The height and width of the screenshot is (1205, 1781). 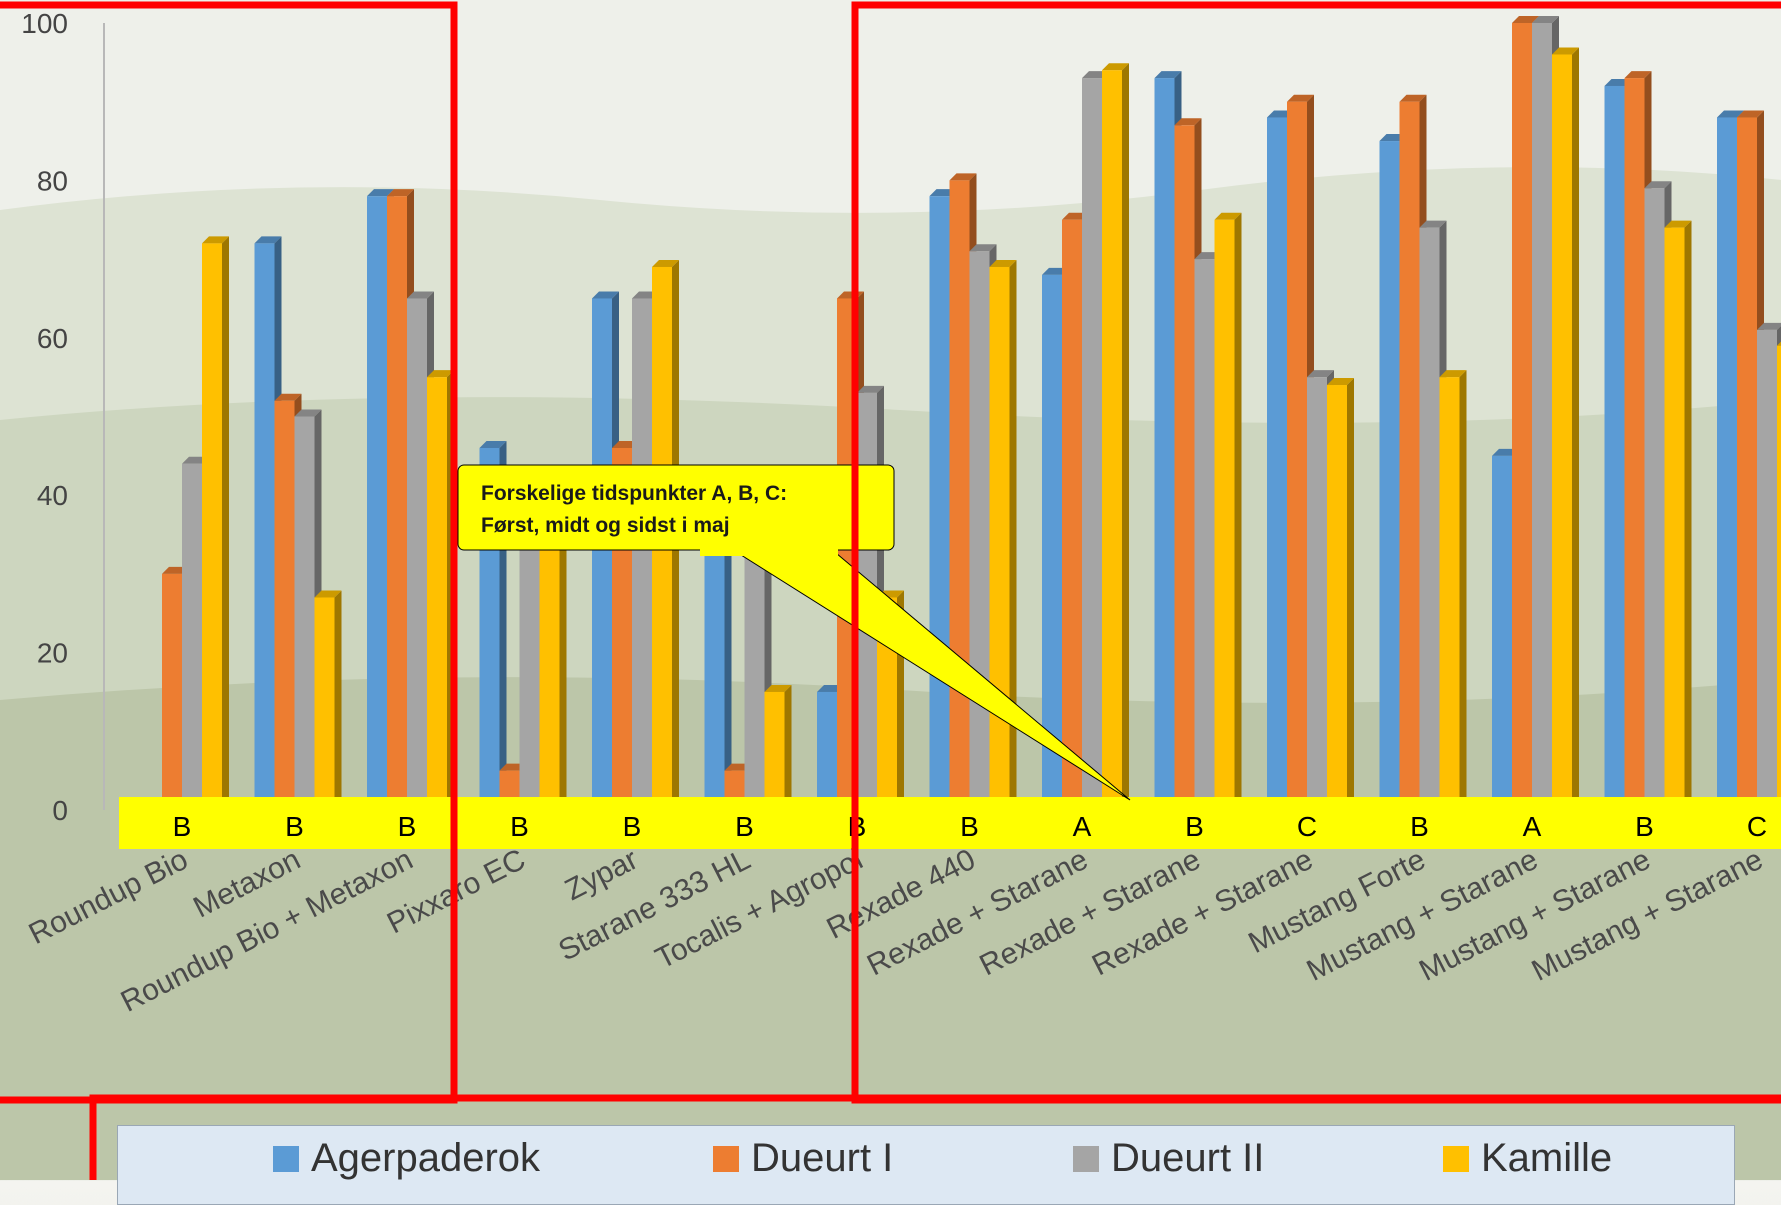 What do you see at coordinates (950, 823) in the screenshot?
I see `timing-band-fill` at bounding box center [950, 823].